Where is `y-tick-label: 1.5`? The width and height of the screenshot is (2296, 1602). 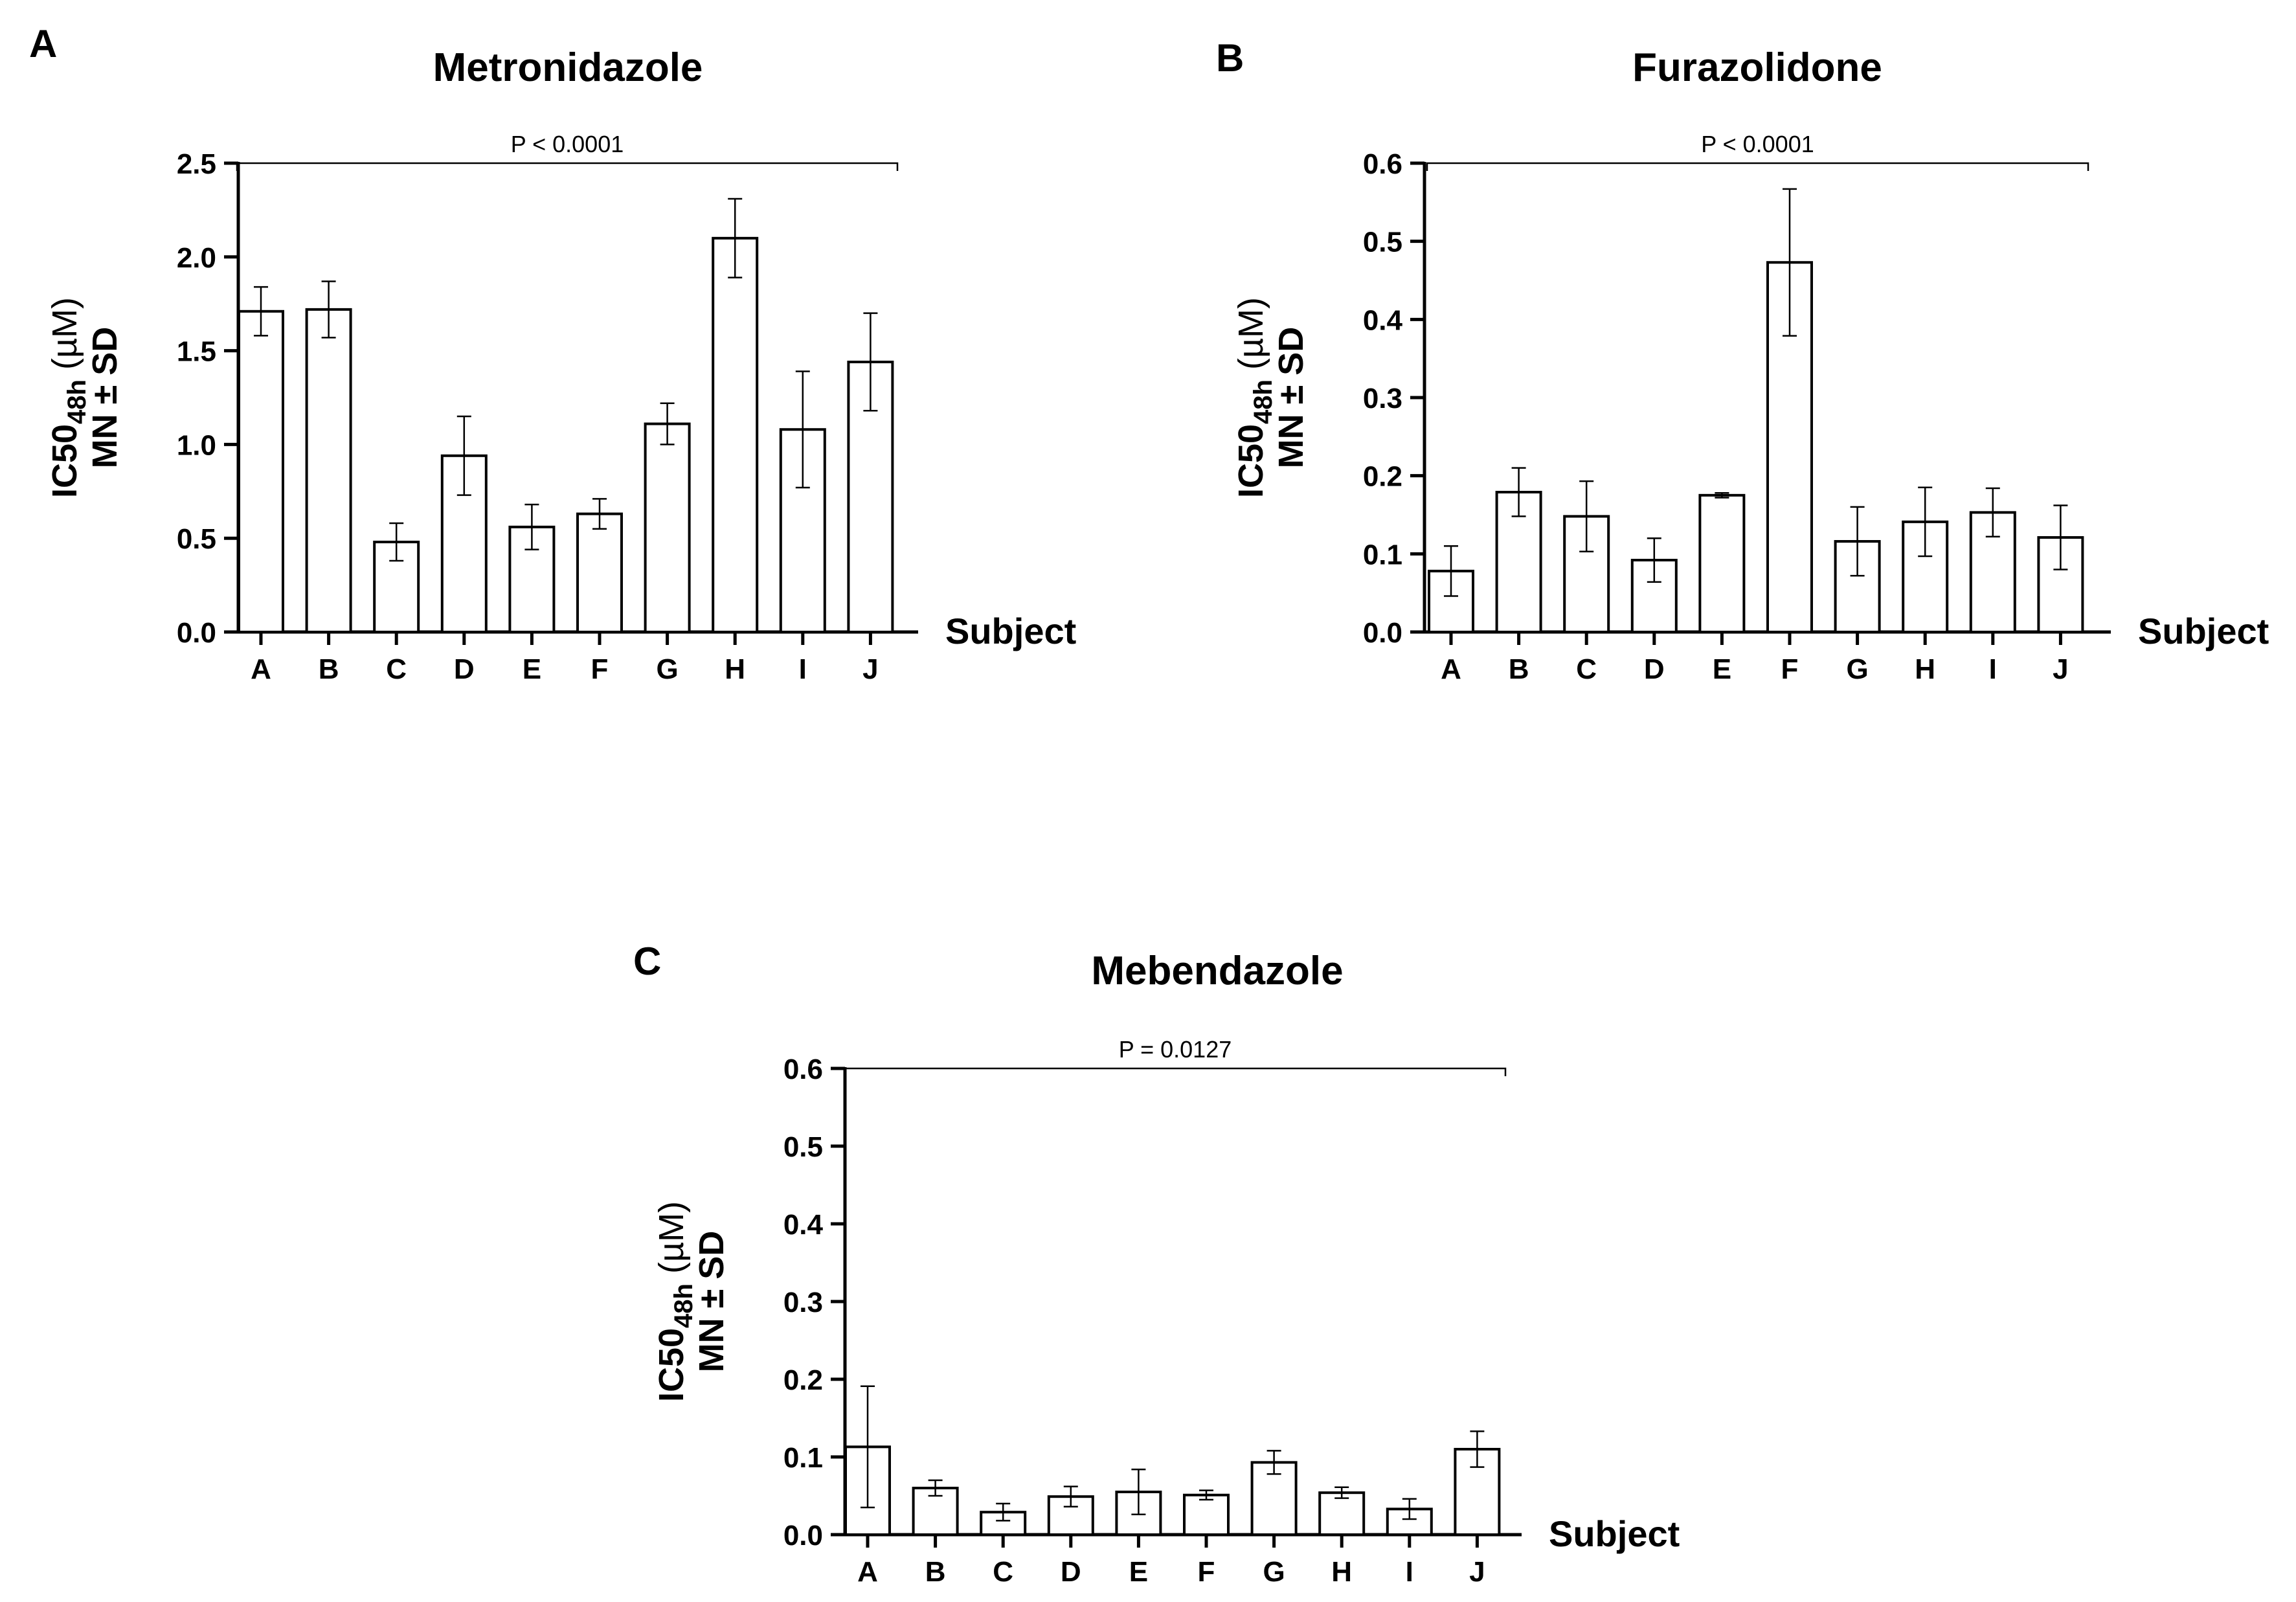
y-tick-label: 1.5 is located at coordinates (196, 352).